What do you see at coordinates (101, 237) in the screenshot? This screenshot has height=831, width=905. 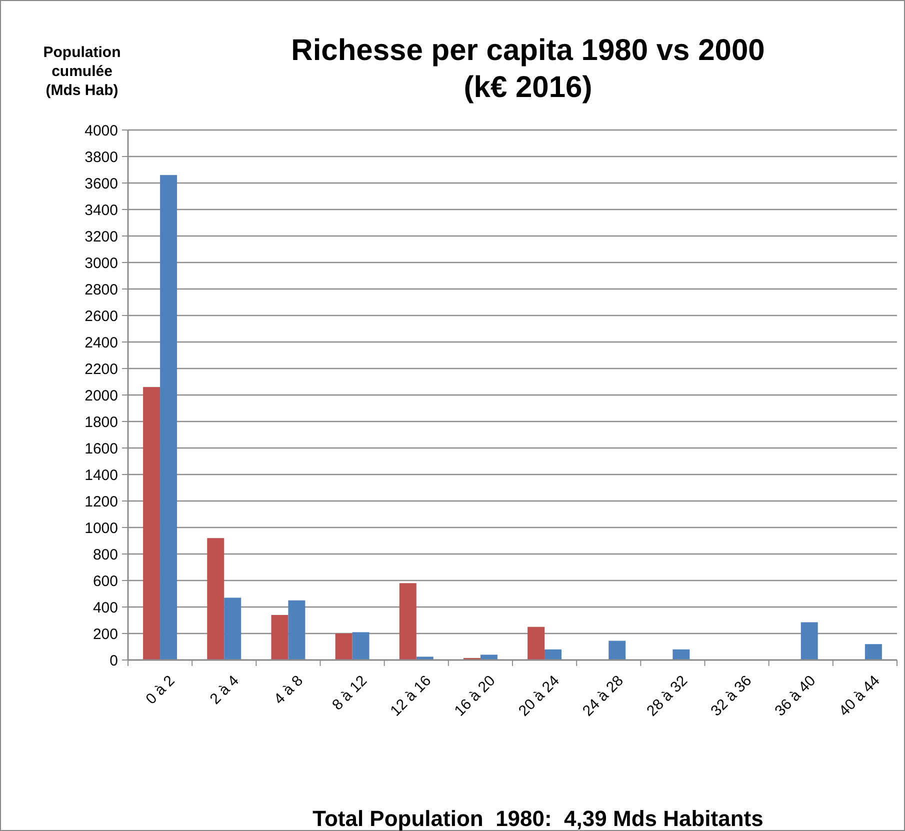 I see `y-tick-label: 3200` at bounding box center [101, 237].